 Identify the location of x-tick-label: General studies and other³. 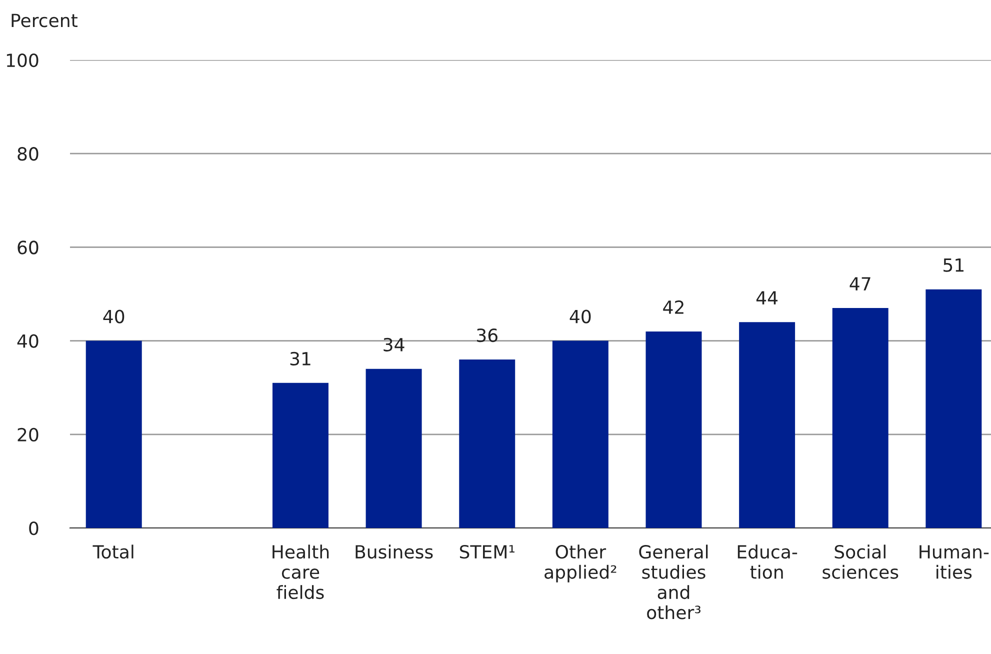
(673, 582).